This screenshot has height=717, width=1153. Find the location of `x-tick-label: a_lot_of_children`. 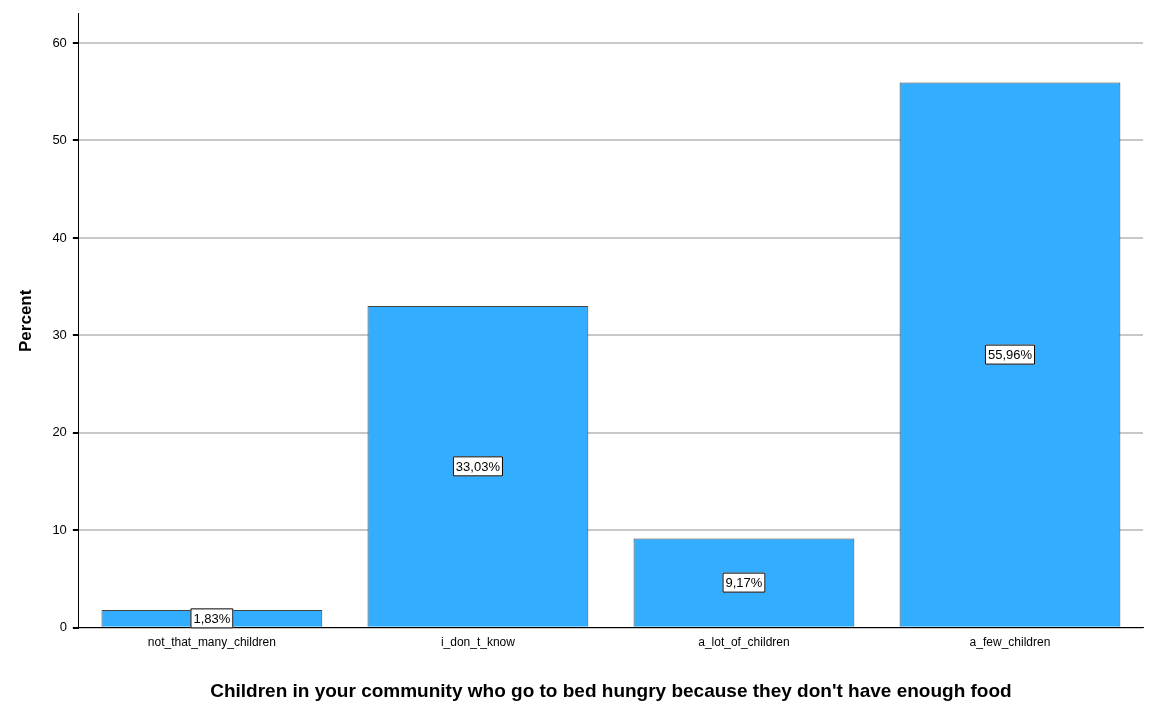

x-tick-label: a_lot_of_children is located at coordinates (744, 642).